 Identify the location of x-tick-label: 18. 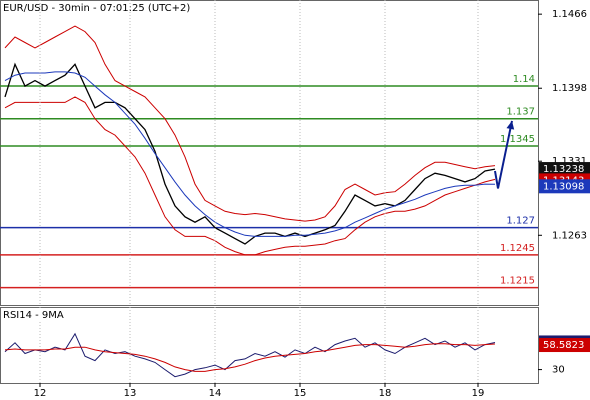
(385, 393).